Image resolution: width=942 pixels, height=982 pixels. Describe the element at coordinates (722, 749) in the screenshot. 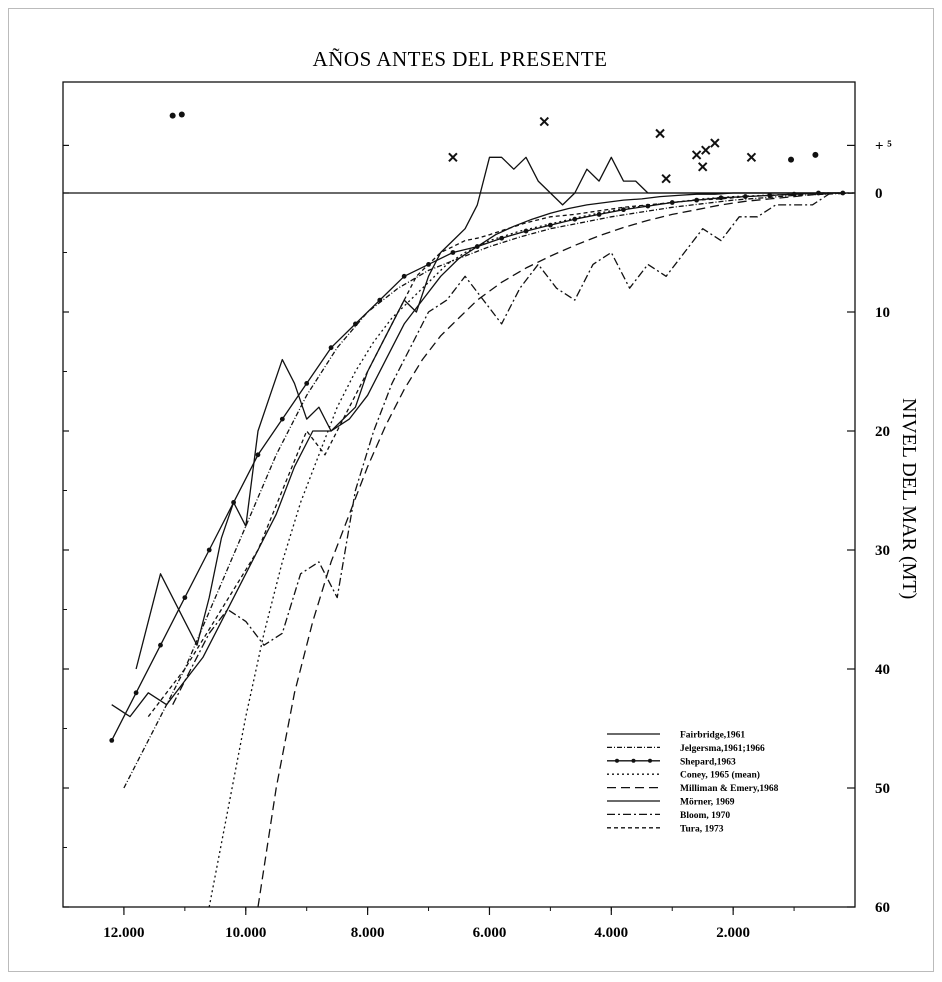

I see `legend-label: Jelgersma,1961;1966` at that location.